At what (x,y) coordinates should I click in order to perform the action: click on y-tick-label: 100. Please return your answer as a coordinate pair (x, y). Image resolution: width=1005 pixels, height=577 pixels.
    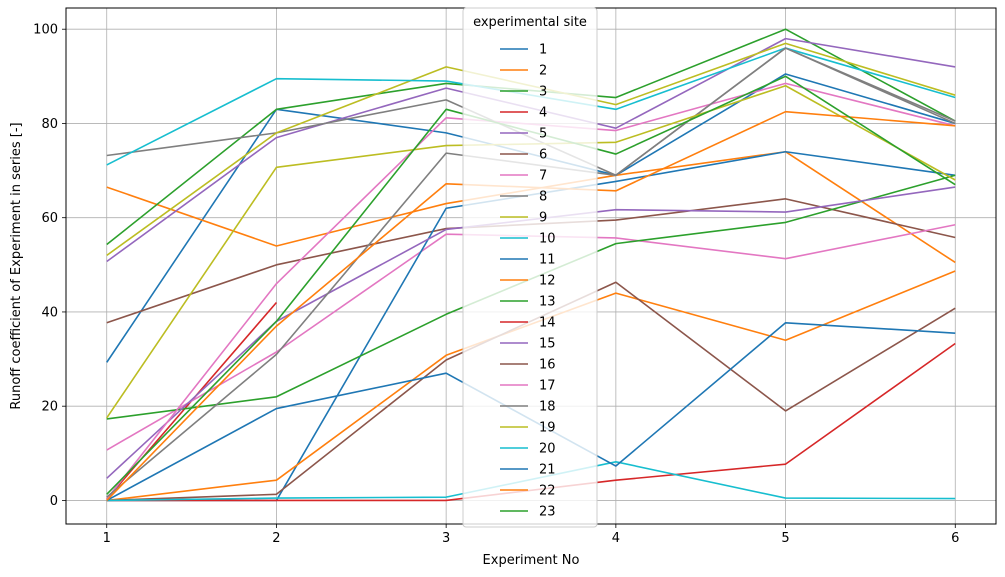
    Looking at the image, I should click on (45, 30).